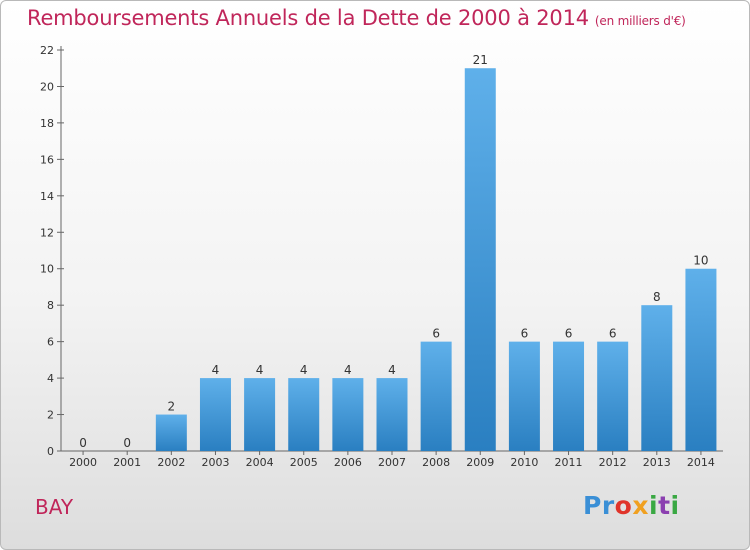 This screenshot has width=750, height=550. What do you see at coordinates (569, 462) in the screenshot?
I see `x-tick-label: 2011` at bounding box center [569, 462].